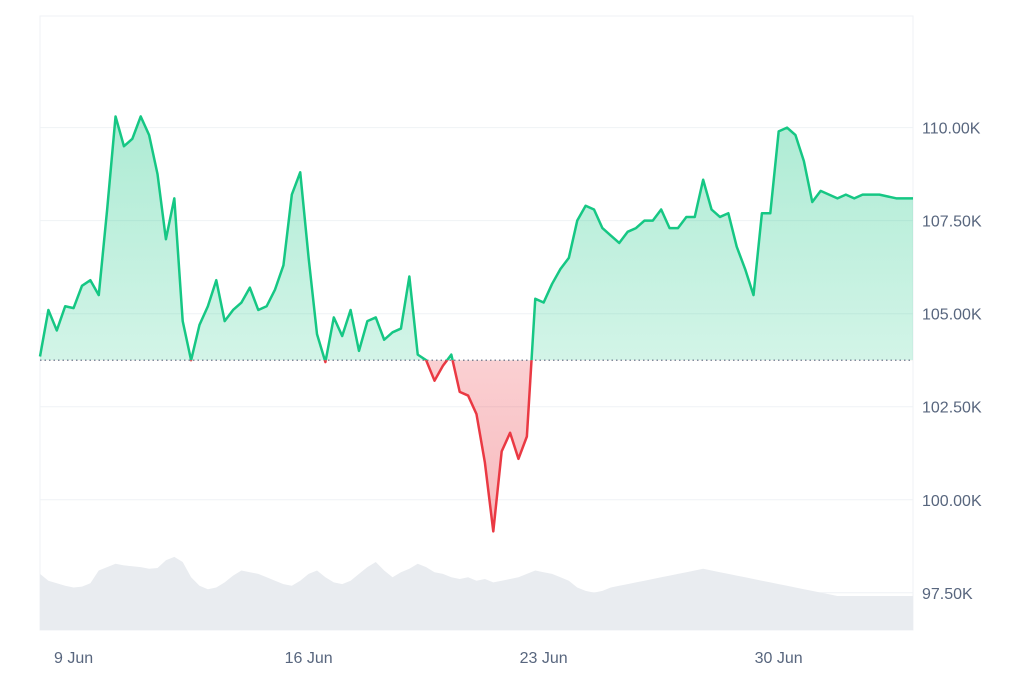 The image size is (1024, 683). What do you see at coordinates (428, 446) in the screenshot?
I see `area-below-baseline` at bounding box center [428, 446].